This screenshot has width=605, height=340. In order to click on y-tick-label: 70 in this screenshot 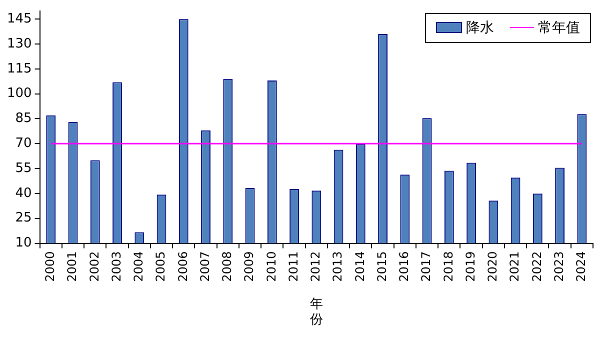, I will do `click(23, 144)`.